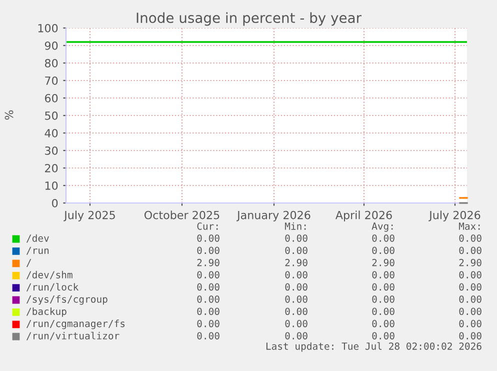 This screenshot has height=371, width=497. Describe the element at coordinates (29, 263) in the screenshot. I see `legend-label: /` at that location.